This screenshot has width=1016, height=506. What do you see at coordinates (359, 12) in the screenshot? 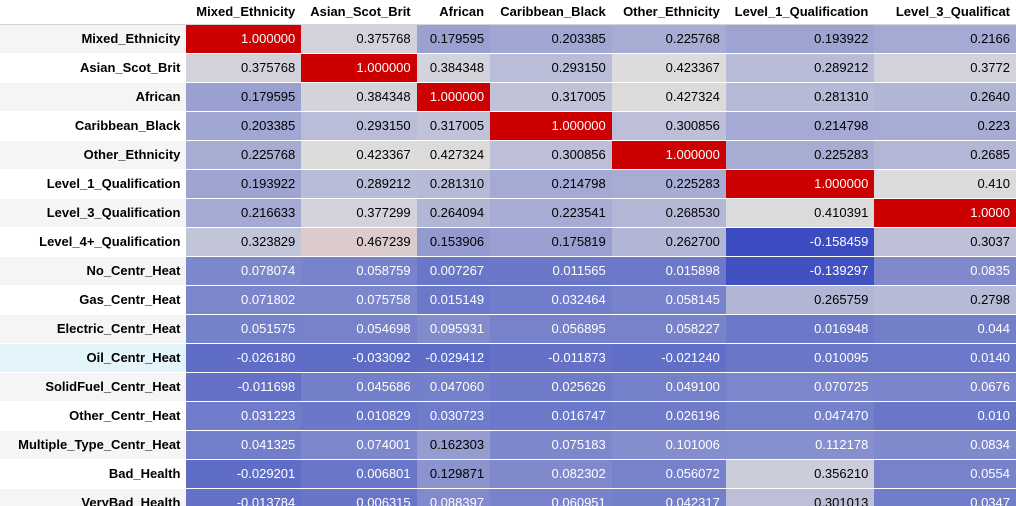
I see `column-header: Asian_Scot_Brit` at bounding box center [359, 12].